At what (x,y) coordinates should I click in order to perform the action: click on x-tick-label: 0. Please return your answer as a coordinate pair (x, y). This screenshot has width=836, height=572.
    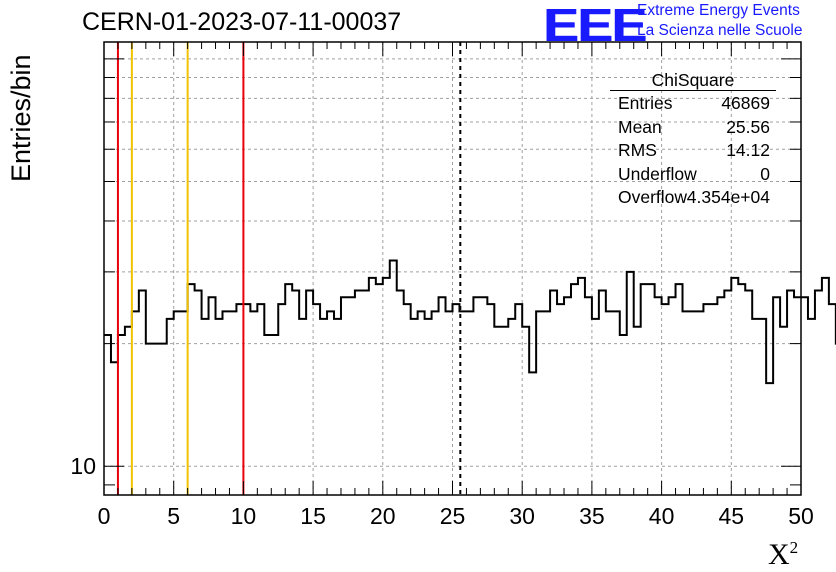
    Looking at the image, I should click on (104, 516).